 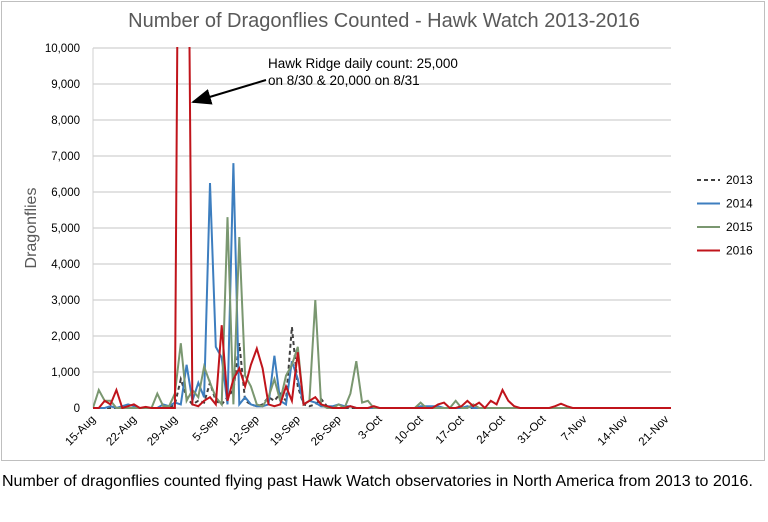 What do you see at coordinates (65, 337) in the screenshot?
I see `y-tick-label: 2,000` at bounding box center [65, 337].